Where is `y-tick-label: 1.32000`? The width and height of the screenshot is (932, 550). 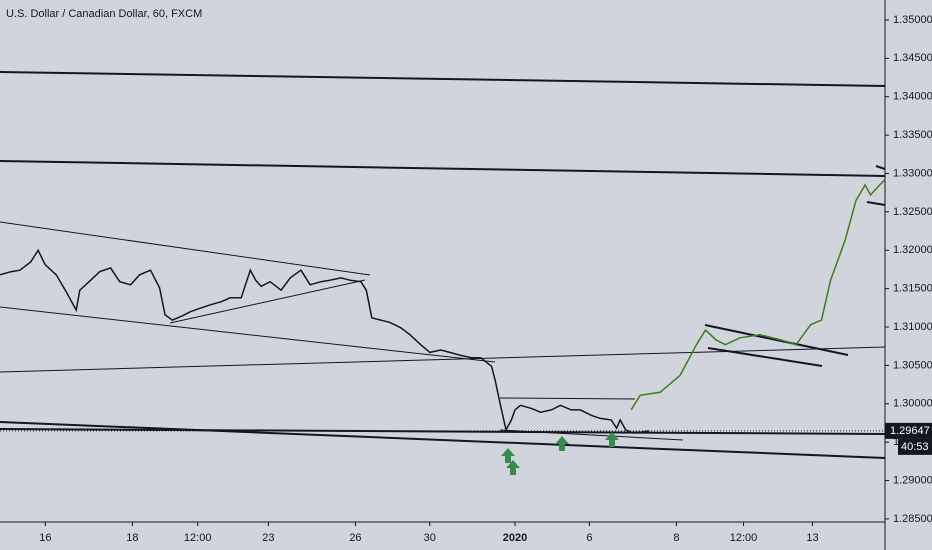
y-tick-label: 1.32000 is located at coordinates (912, 250).